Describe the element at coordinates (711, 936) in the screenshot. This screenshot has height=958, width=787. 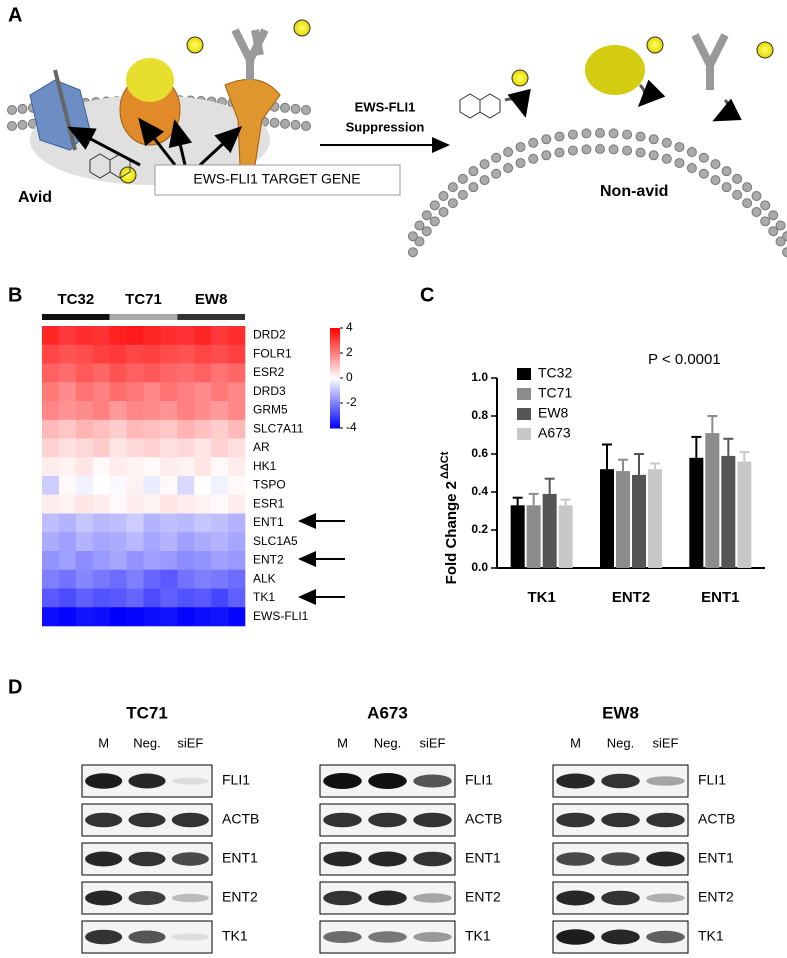
I see `protein-label: TK1` at that location.